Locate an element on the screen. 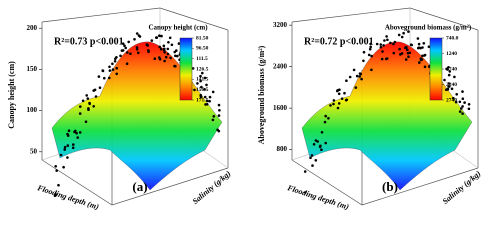 This screenshot has width=500, height=240. x-axis-label: Flooding depth (m) is located at coordinates (317, 197).